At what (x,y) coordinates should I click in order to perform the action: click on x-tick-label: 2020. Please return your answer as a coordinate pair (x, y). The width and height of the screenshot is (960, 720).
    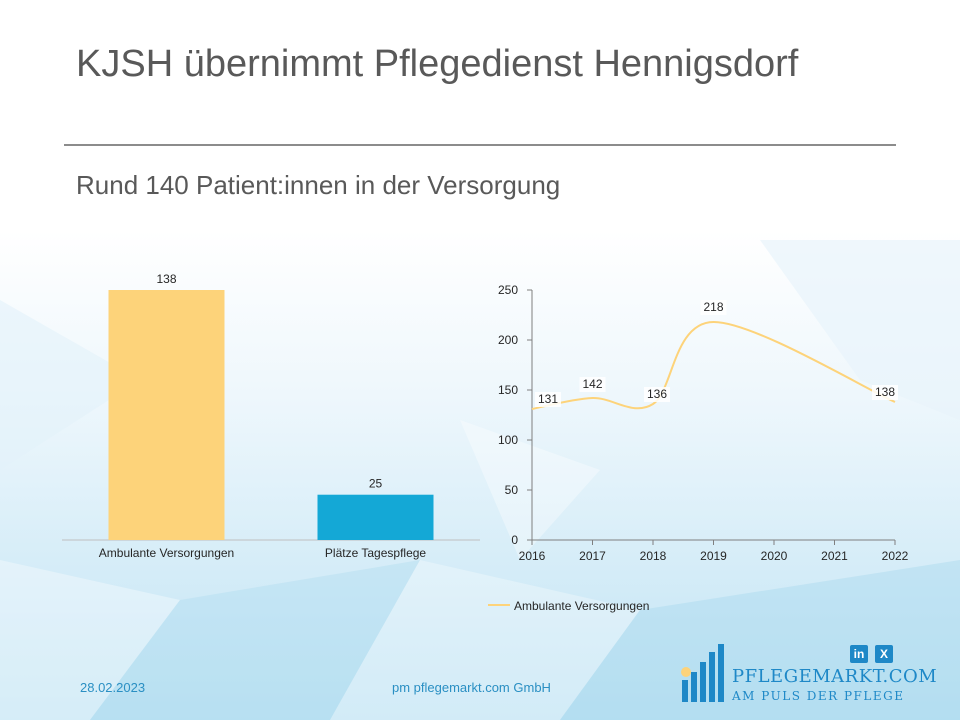
    Looking at the image, I should click on (774, 556).